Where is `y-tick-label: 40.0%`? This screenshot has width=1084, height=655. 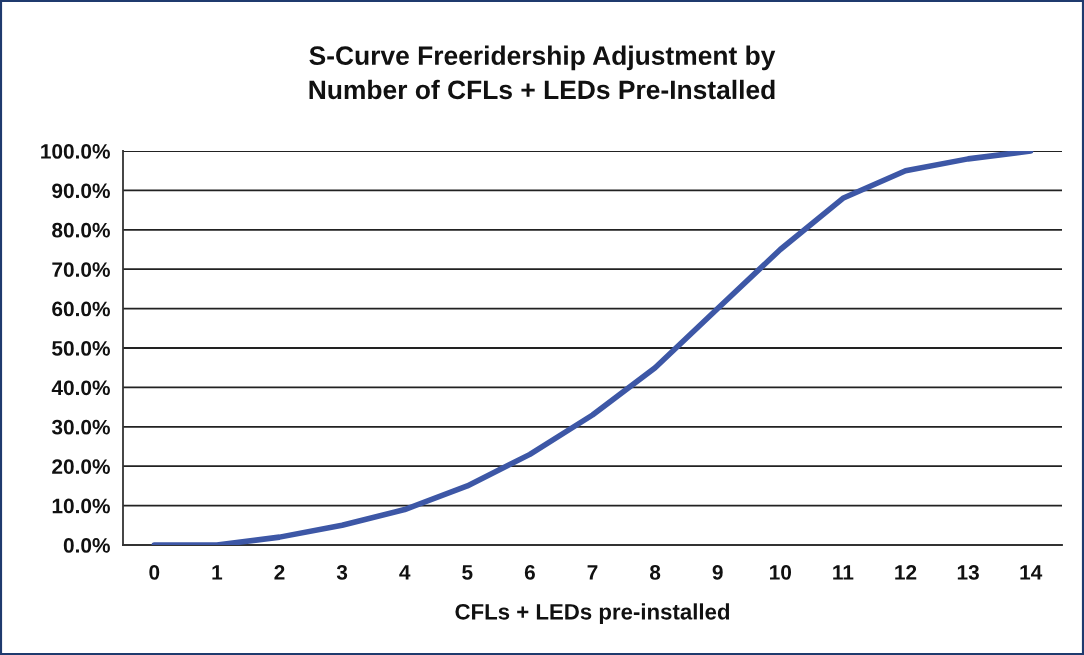
y-tick-label: 40.0% is located at coordinates (80, 388).